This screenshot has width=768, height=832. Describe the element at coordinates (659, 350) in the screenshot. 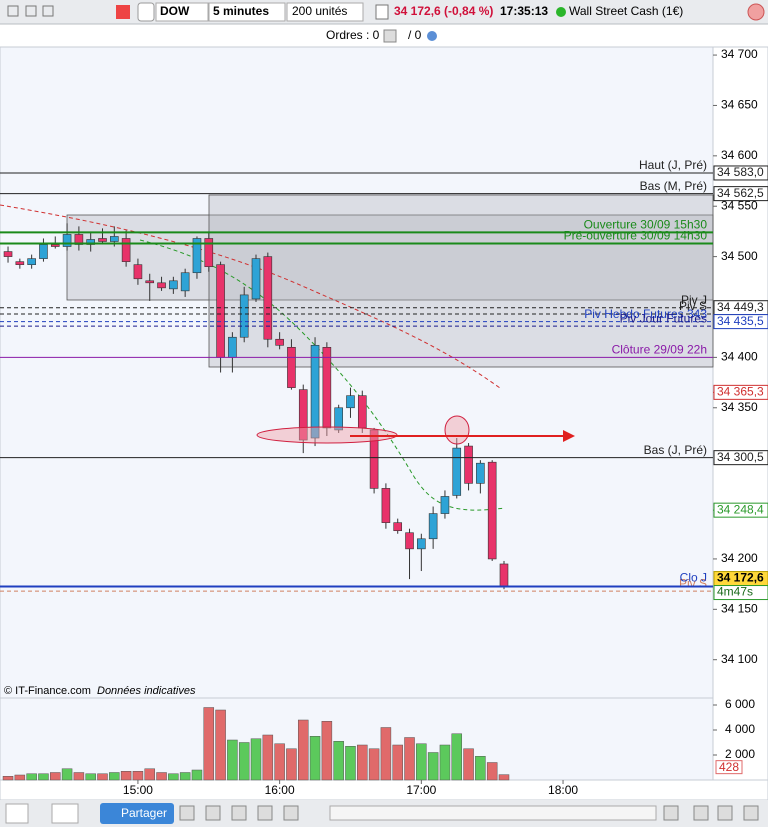

I see `level-label: Clôture 29/09 22h` at that location.